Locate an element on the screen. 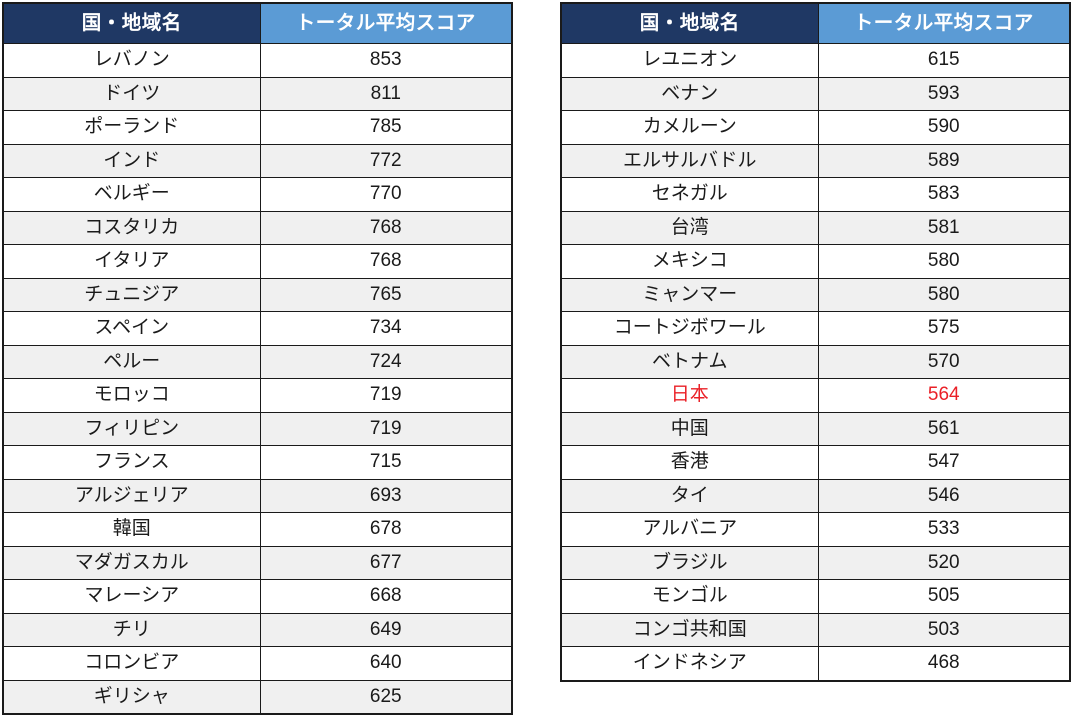 The image size is (1073, 715). table-row: エルサルバドル 589 is located at coordinates (815, 160).